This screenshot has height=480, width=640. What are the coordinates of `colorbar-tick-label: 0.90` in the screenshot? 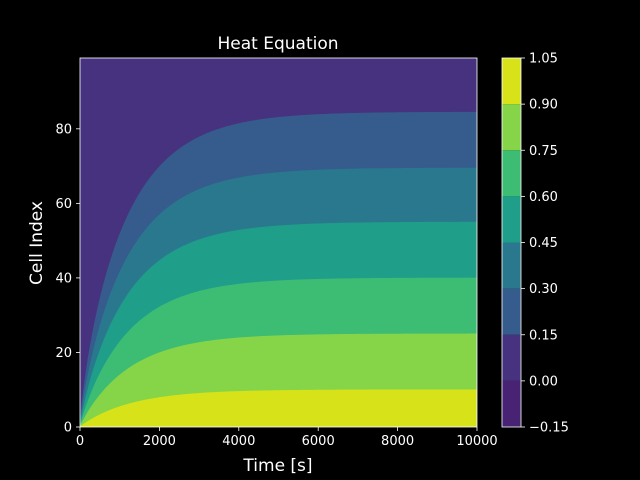 It's located at (543, 105).